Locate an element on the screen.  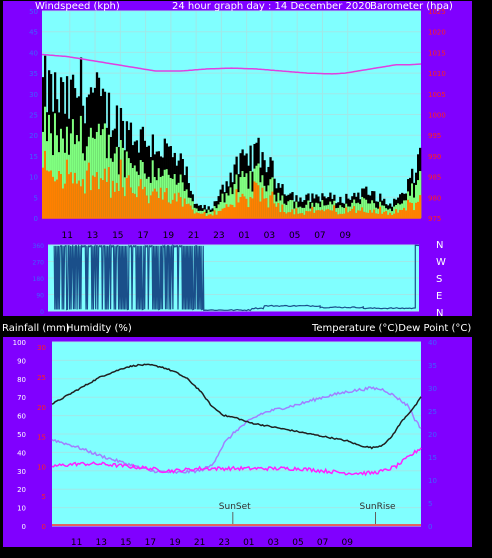
wind-time-label: 03 is located at coordinates (269, 236).